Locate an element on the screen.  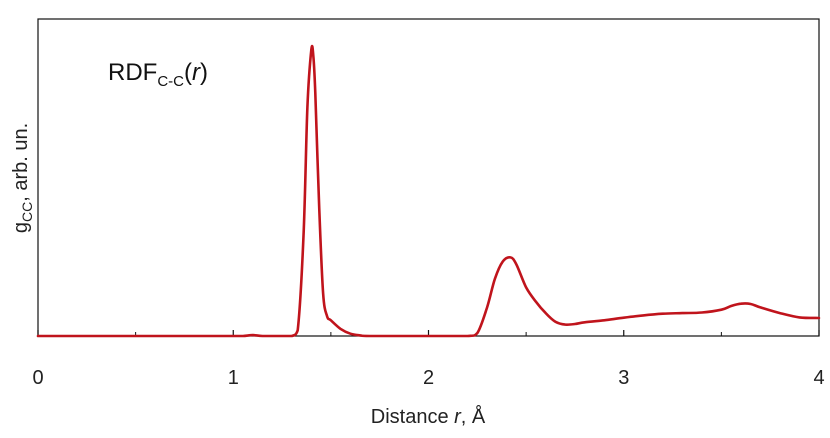
x-axis-label: Distance r, Å is located at coordinates (428, 416).